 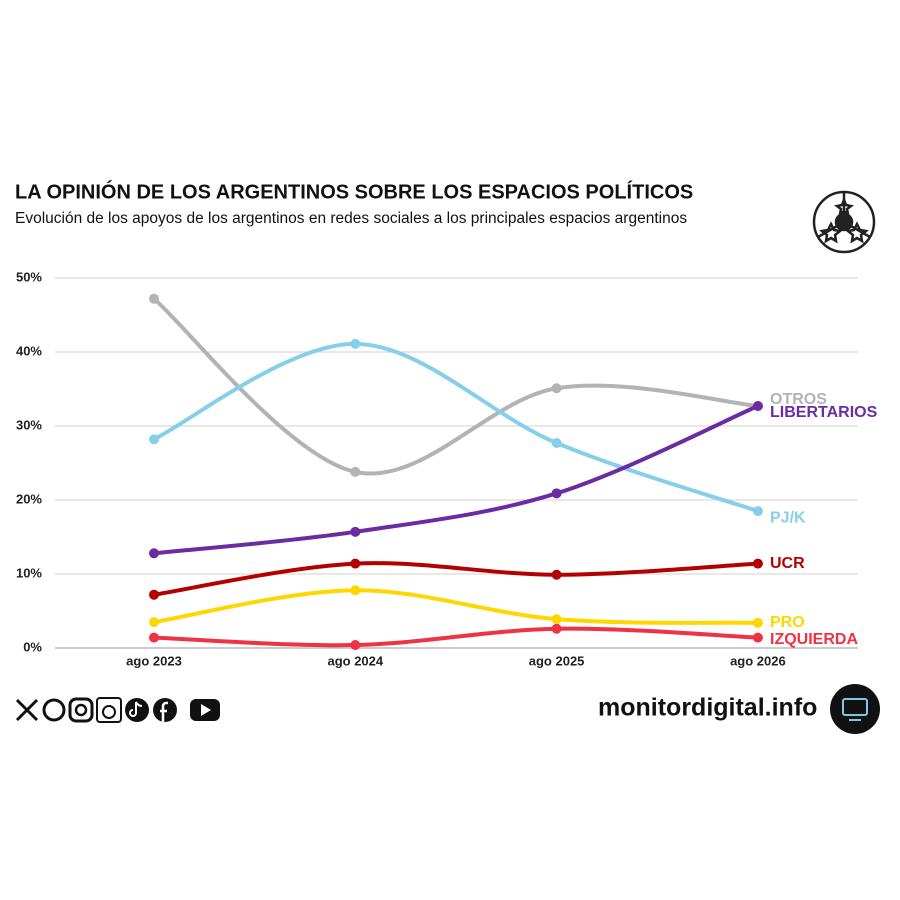 What do you see at coordinates (29, 498) in the screenshot?
I see `y-tick-label: 20%` at bounding box center [29, 498].